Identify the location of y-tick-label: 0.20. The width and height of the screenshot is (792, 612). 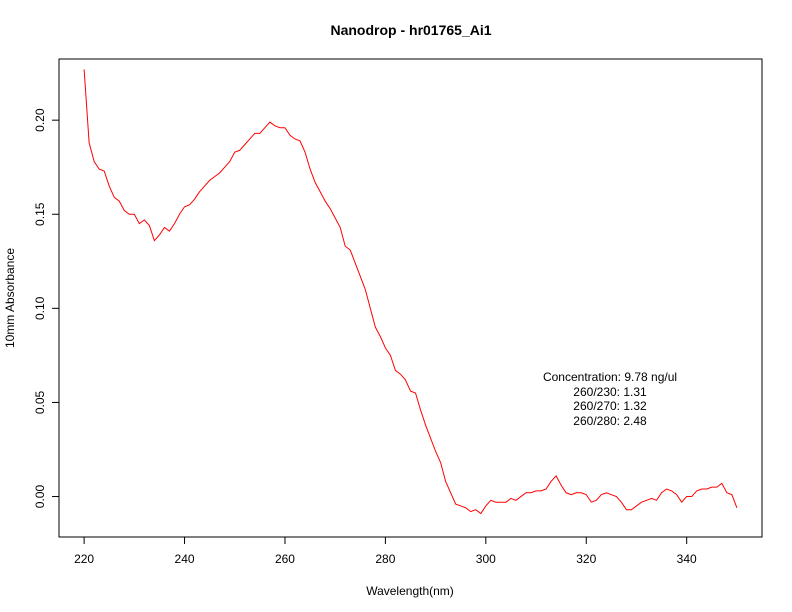
(40, 120).